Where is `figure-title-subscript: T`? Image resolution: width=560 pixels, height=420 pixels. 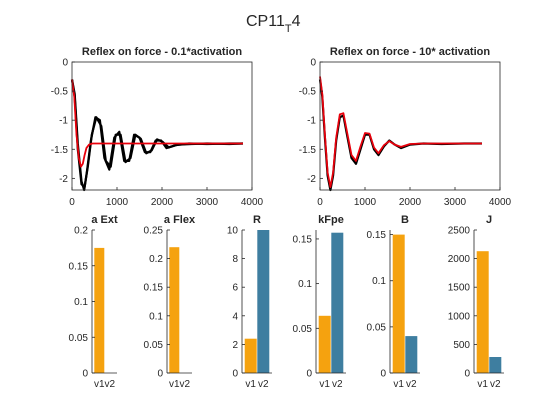
figure-title-subscript: T is located at coordinates (288, 29).